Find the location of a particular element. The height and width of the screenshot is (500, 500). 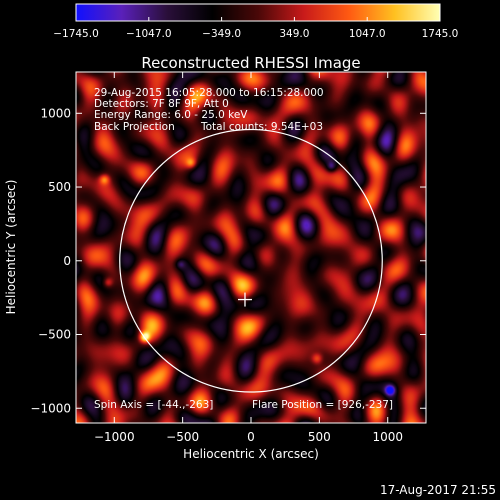

colorbar-frame is located at coordinates (258, 12).